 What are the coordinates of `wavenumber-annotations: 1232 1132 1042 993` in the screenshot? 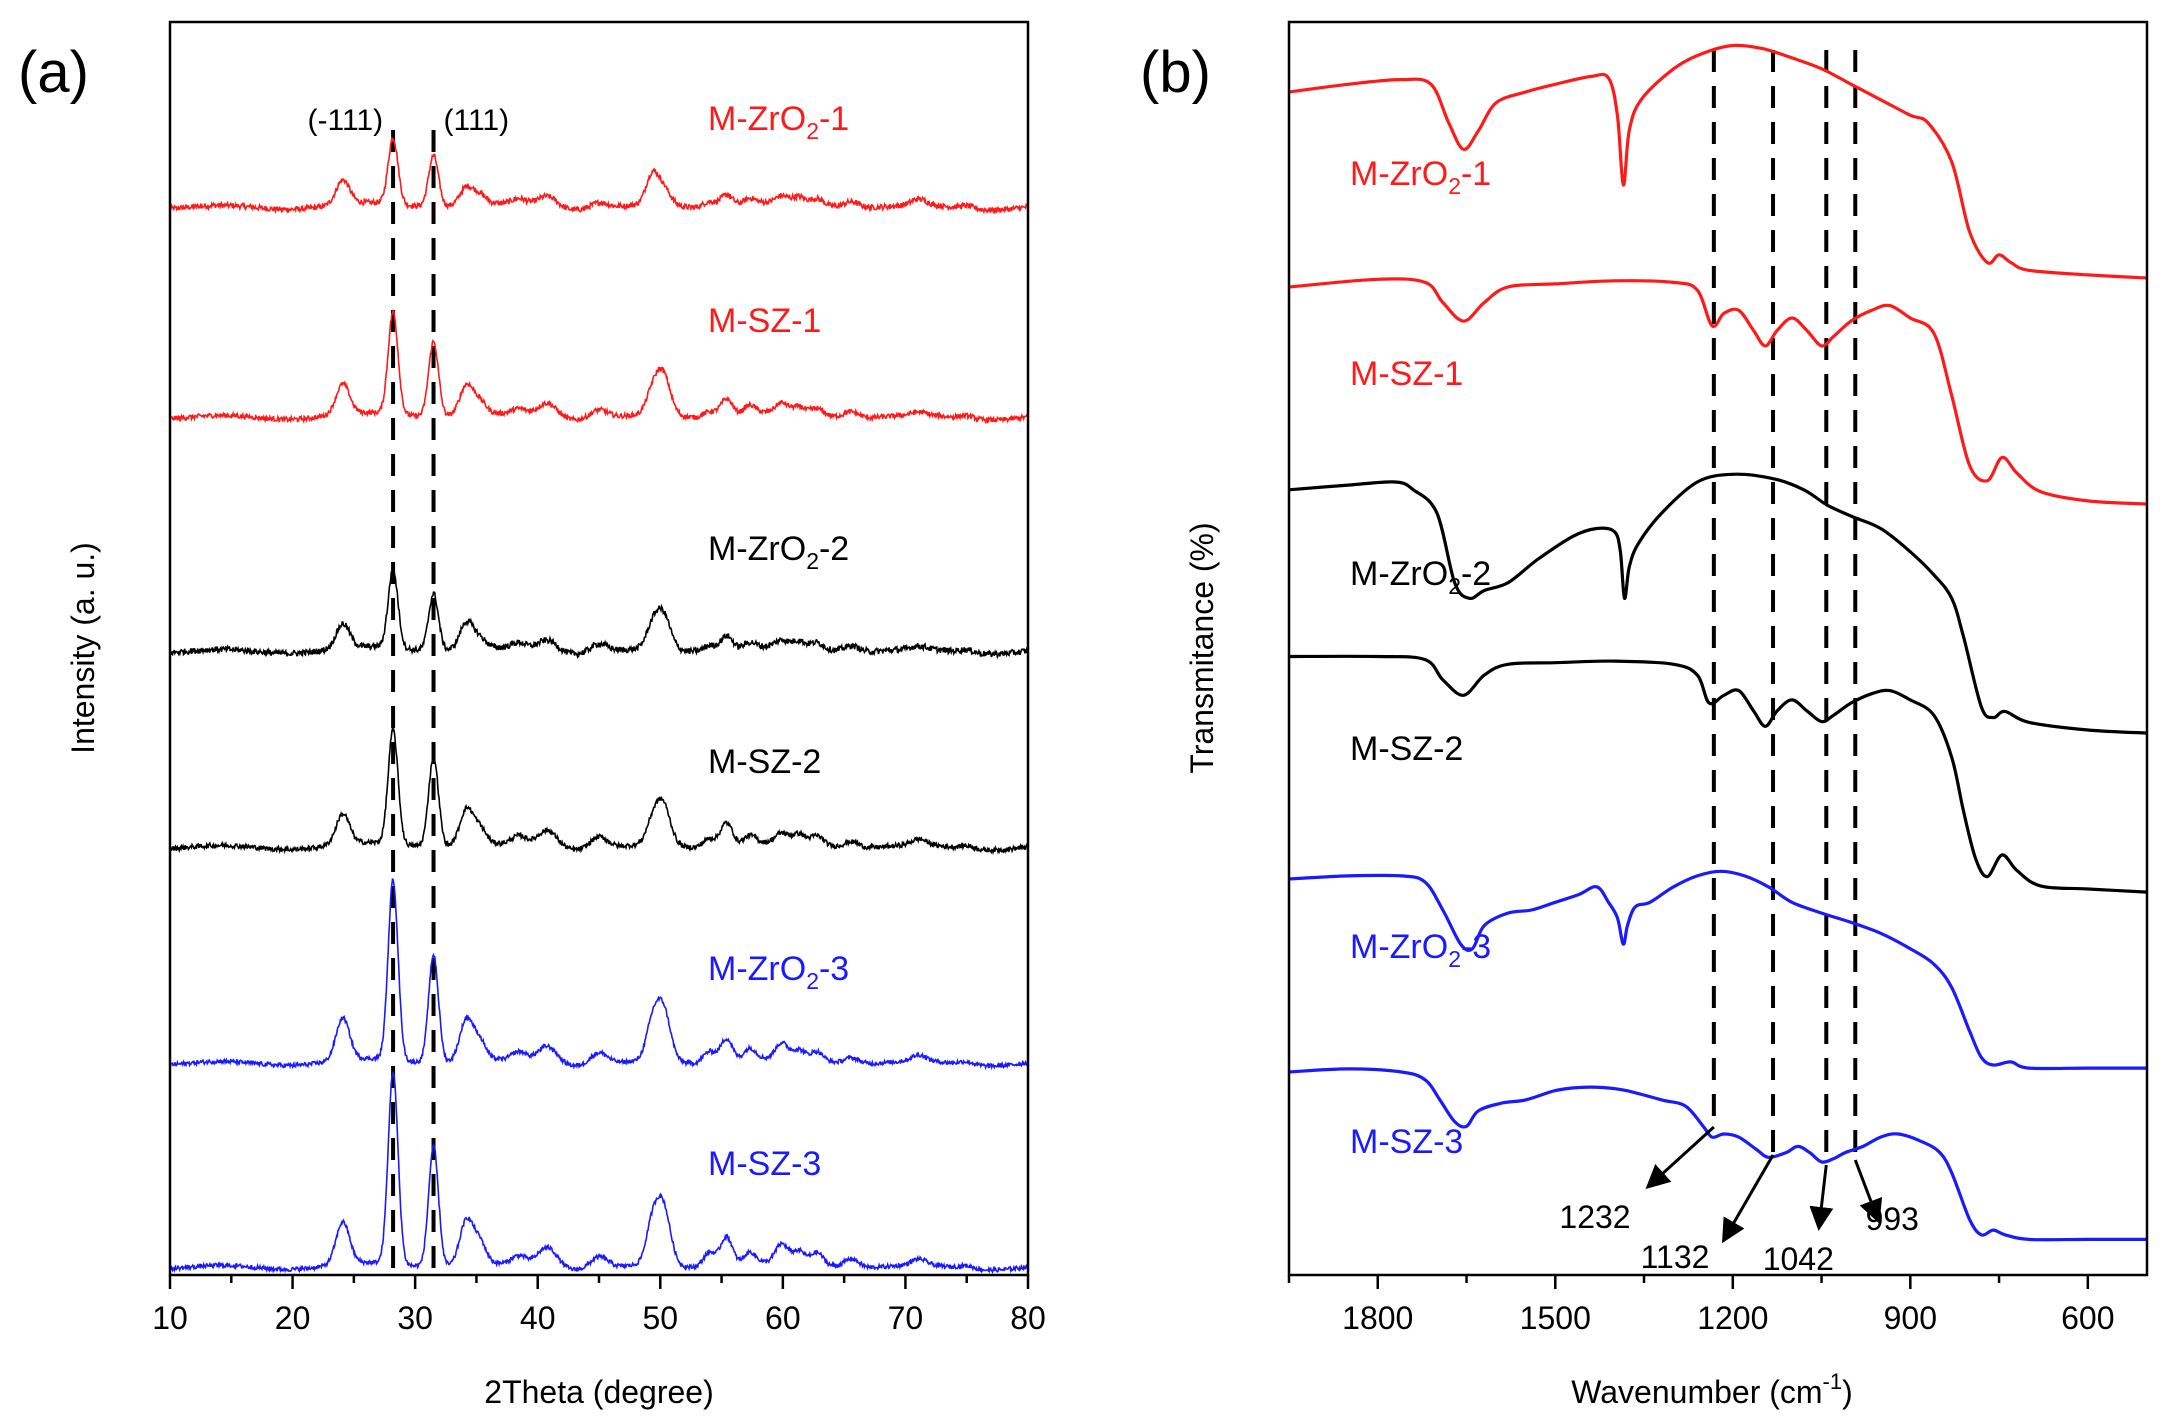 It's located at (1739, 1201).